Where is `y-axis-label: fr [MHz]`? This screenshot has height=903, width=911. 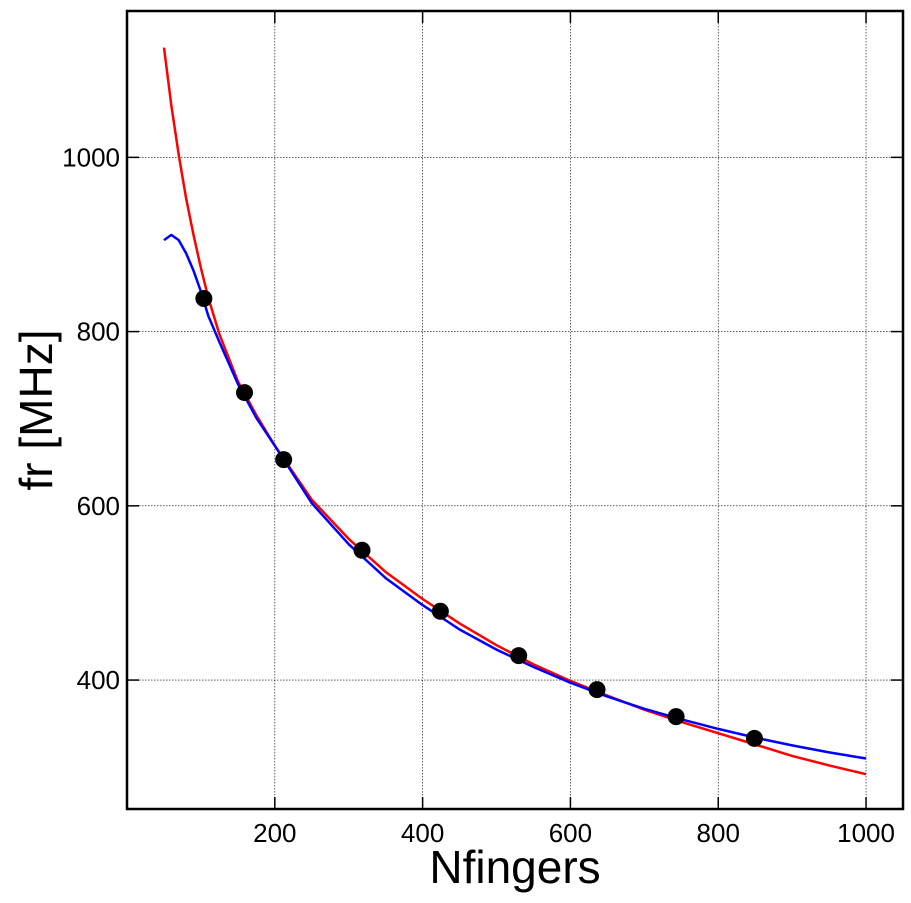
y-axis-label: fr [MHz] is located at coordinates (36, 410).